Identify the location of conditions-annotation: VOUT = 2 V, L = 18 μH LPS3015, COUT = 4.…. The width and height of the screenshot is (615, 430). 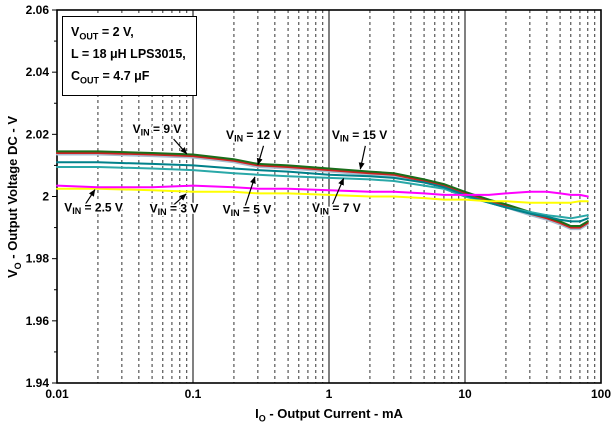
(129, 56).